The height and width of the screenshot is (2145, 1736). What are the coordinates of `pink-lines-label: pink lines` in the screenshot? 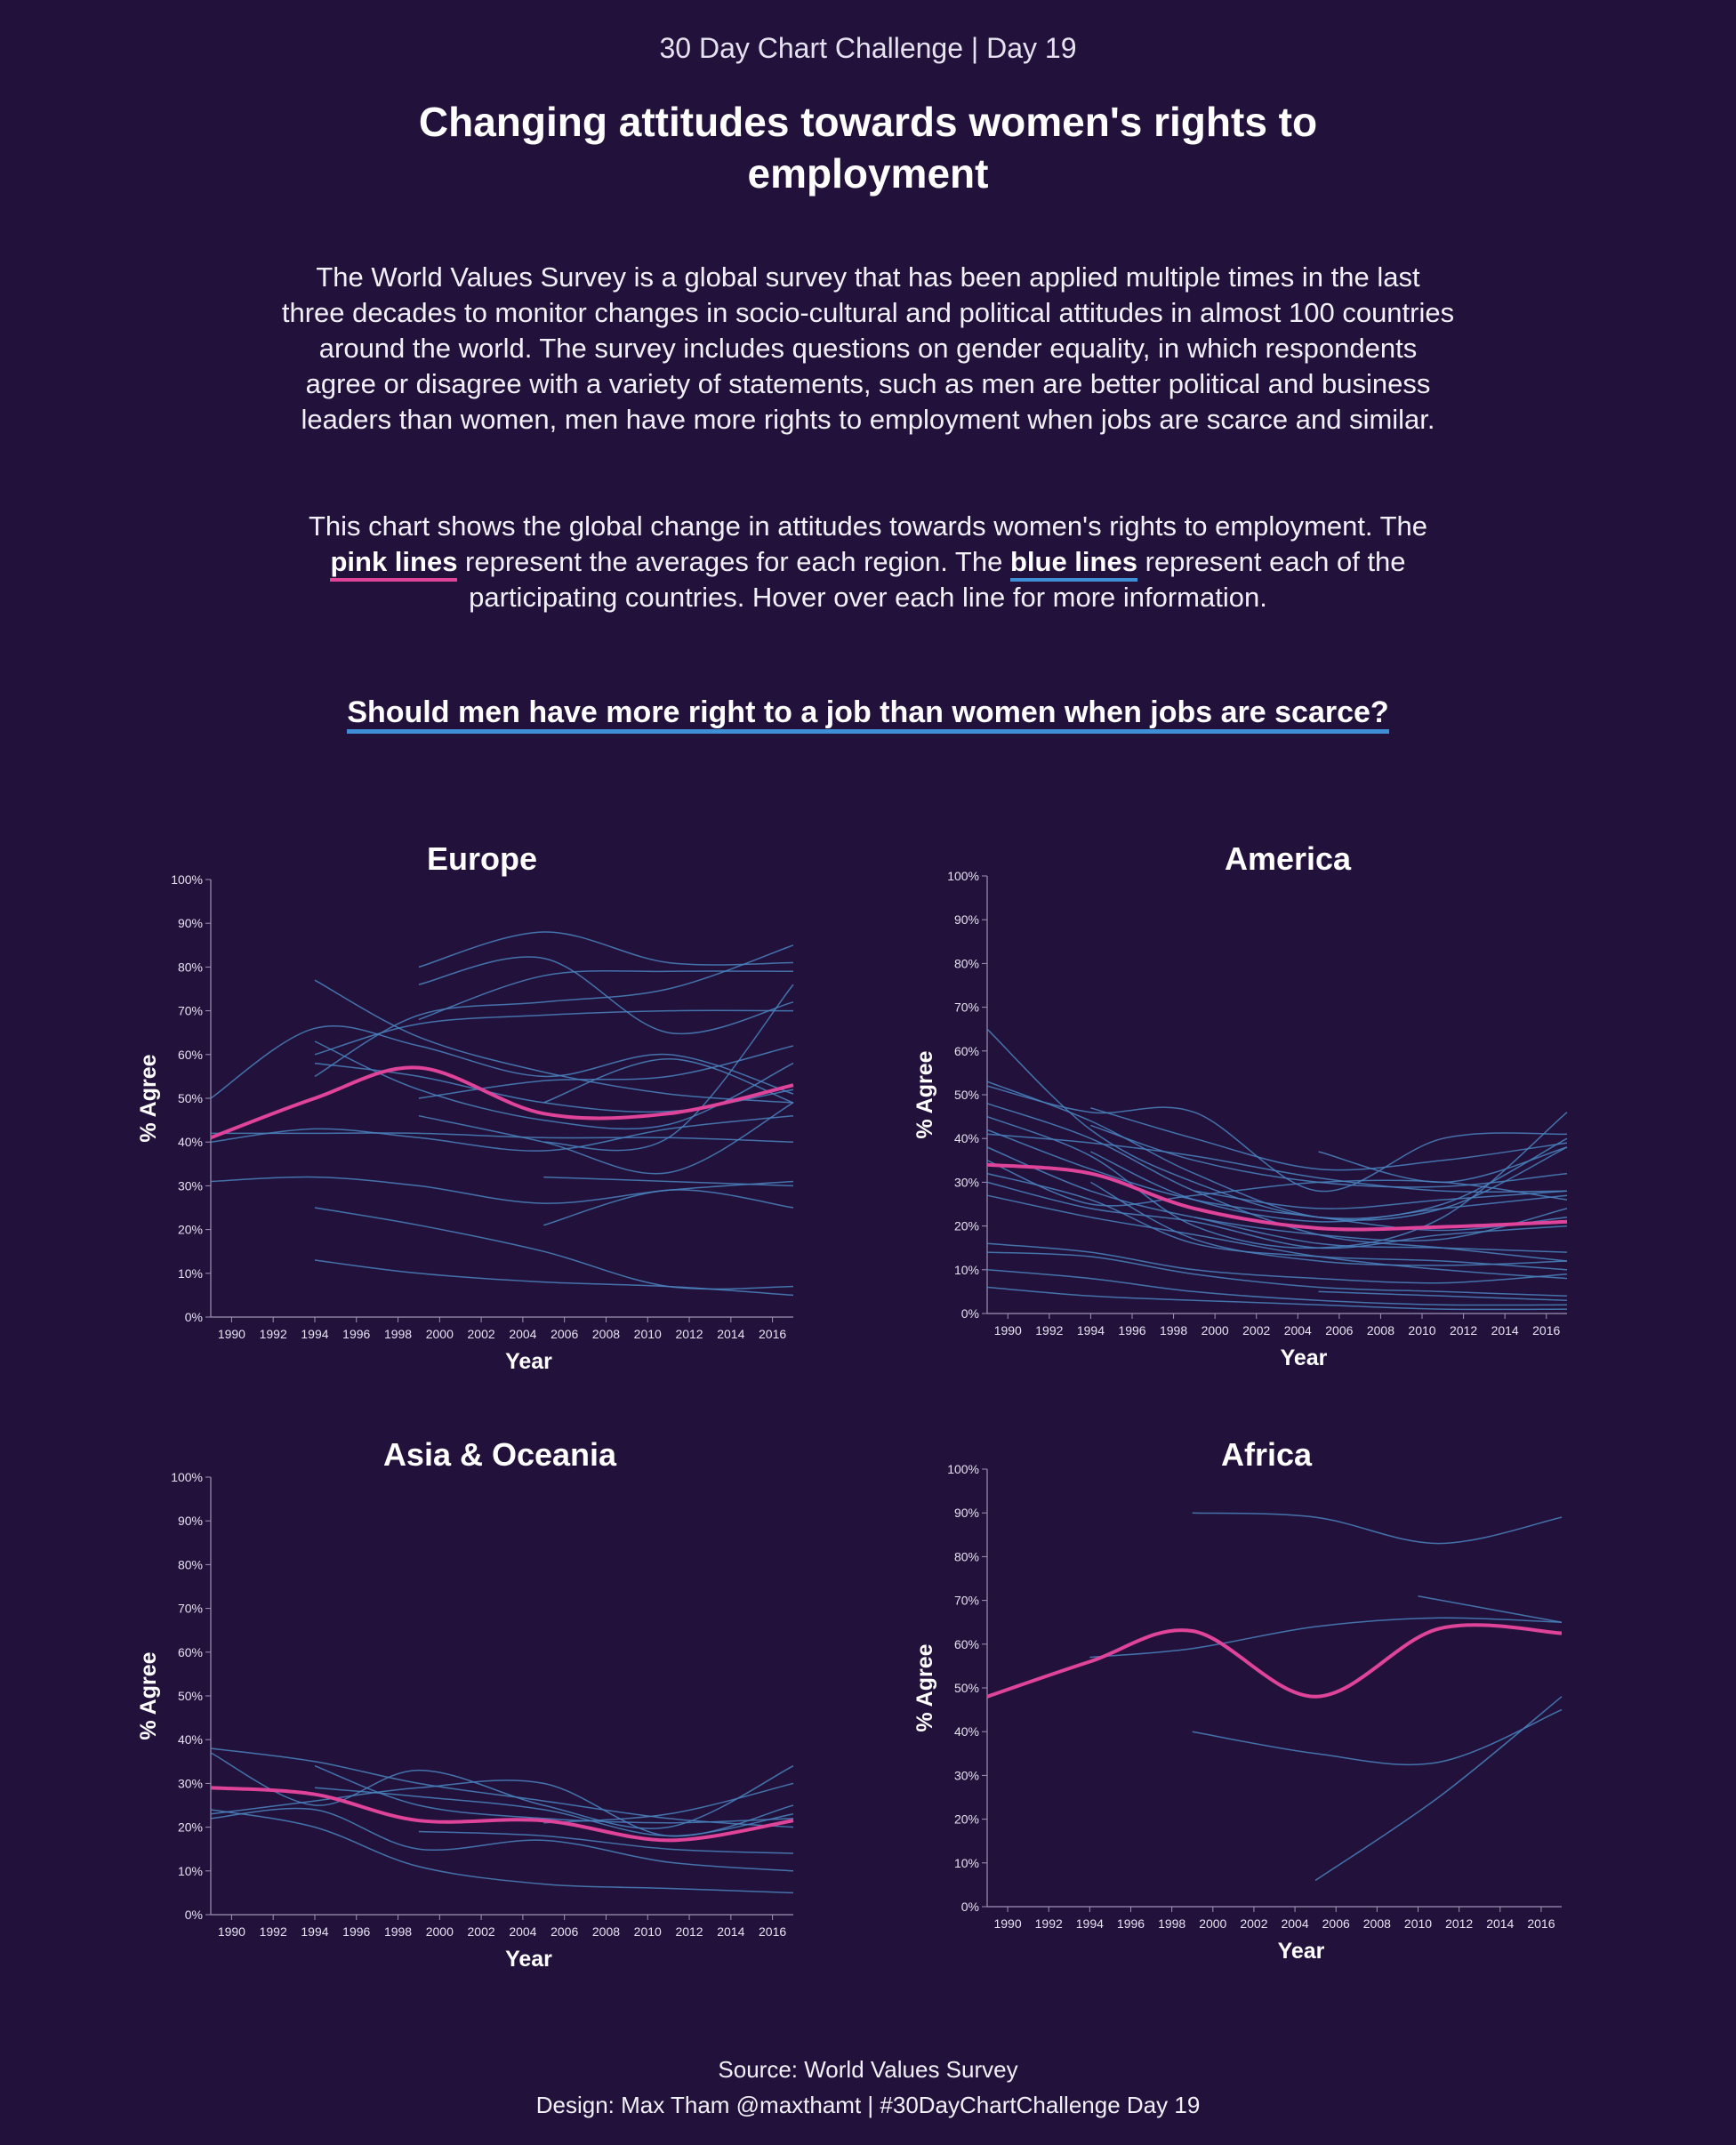 It's located at (394, 564).